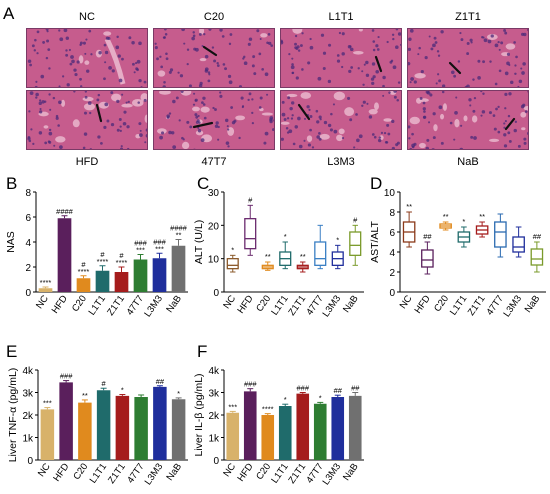 This screenshot has height=494, width=550. Describe the element at coordinates (392, 273) in the screenshot. I see `y-tick-label: 2` at that location.